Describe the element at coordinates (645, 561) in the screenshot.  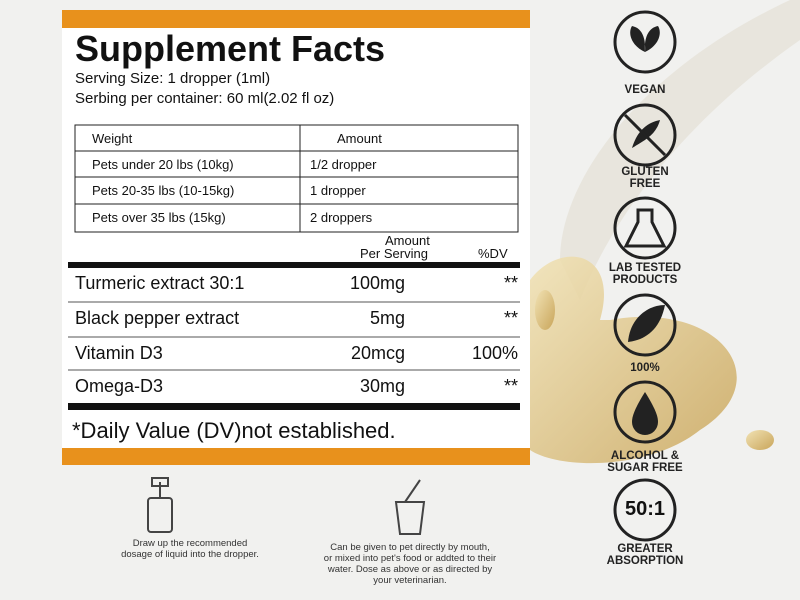
I see `badge-line: ABSORPTION` at that location.